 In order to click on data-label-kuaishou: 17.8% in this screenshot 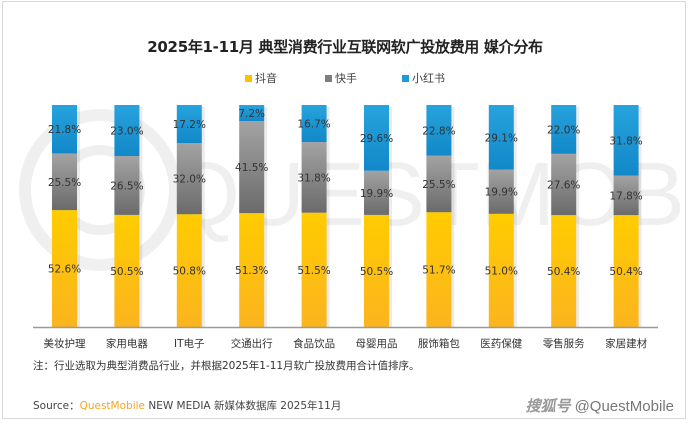, I will do `click(625, 196)`.